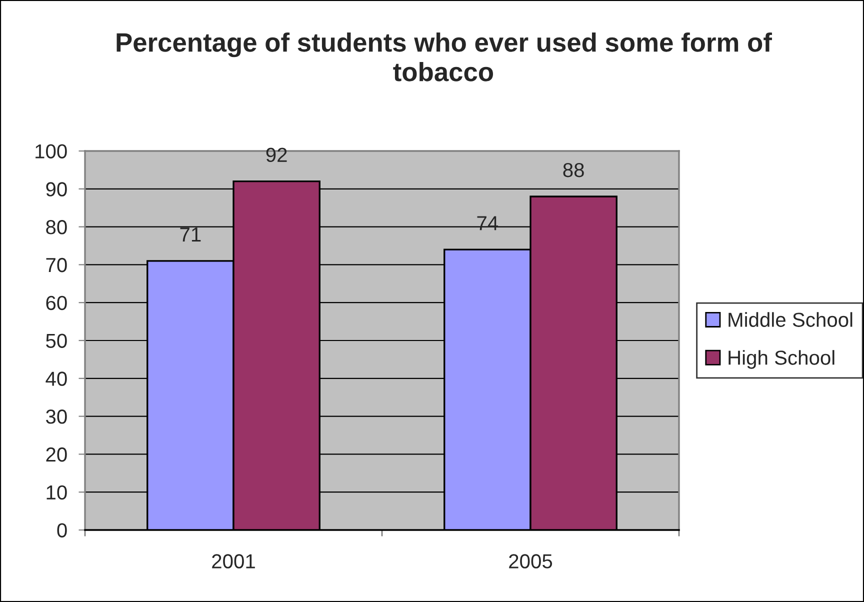 Image resolution: width=864 pixels, height=602 pixels. Describe the element at coordinates (56, 492) in the screenshot. I see `y-tick-label: 10` at that location.